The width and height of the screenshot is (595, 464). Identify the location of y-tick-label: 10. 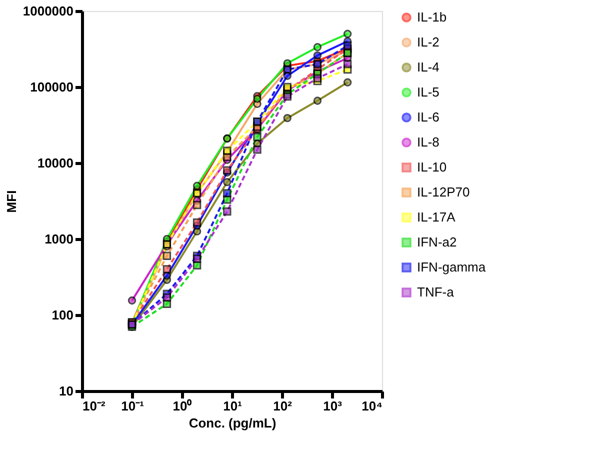
(66, 391).